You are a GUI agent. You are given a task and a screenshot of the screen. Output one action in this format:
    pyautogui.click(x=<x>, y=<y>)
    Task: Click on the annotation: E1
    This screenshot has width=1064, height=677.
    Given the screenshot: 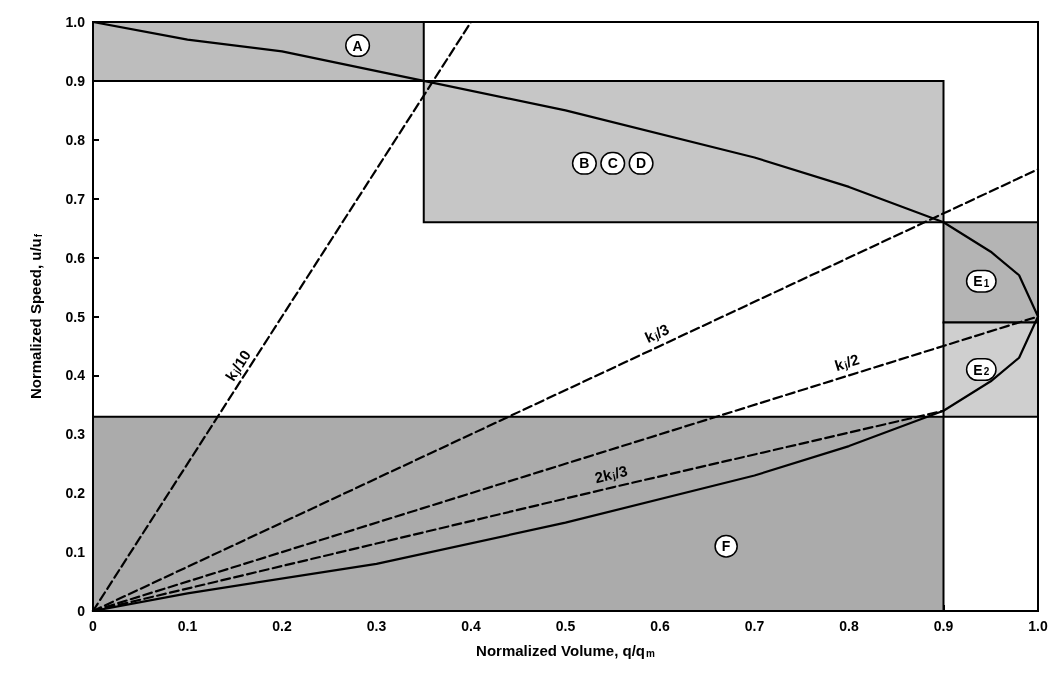 What is the action you would take?
    pyautogui.click(x=981, y=281)
    